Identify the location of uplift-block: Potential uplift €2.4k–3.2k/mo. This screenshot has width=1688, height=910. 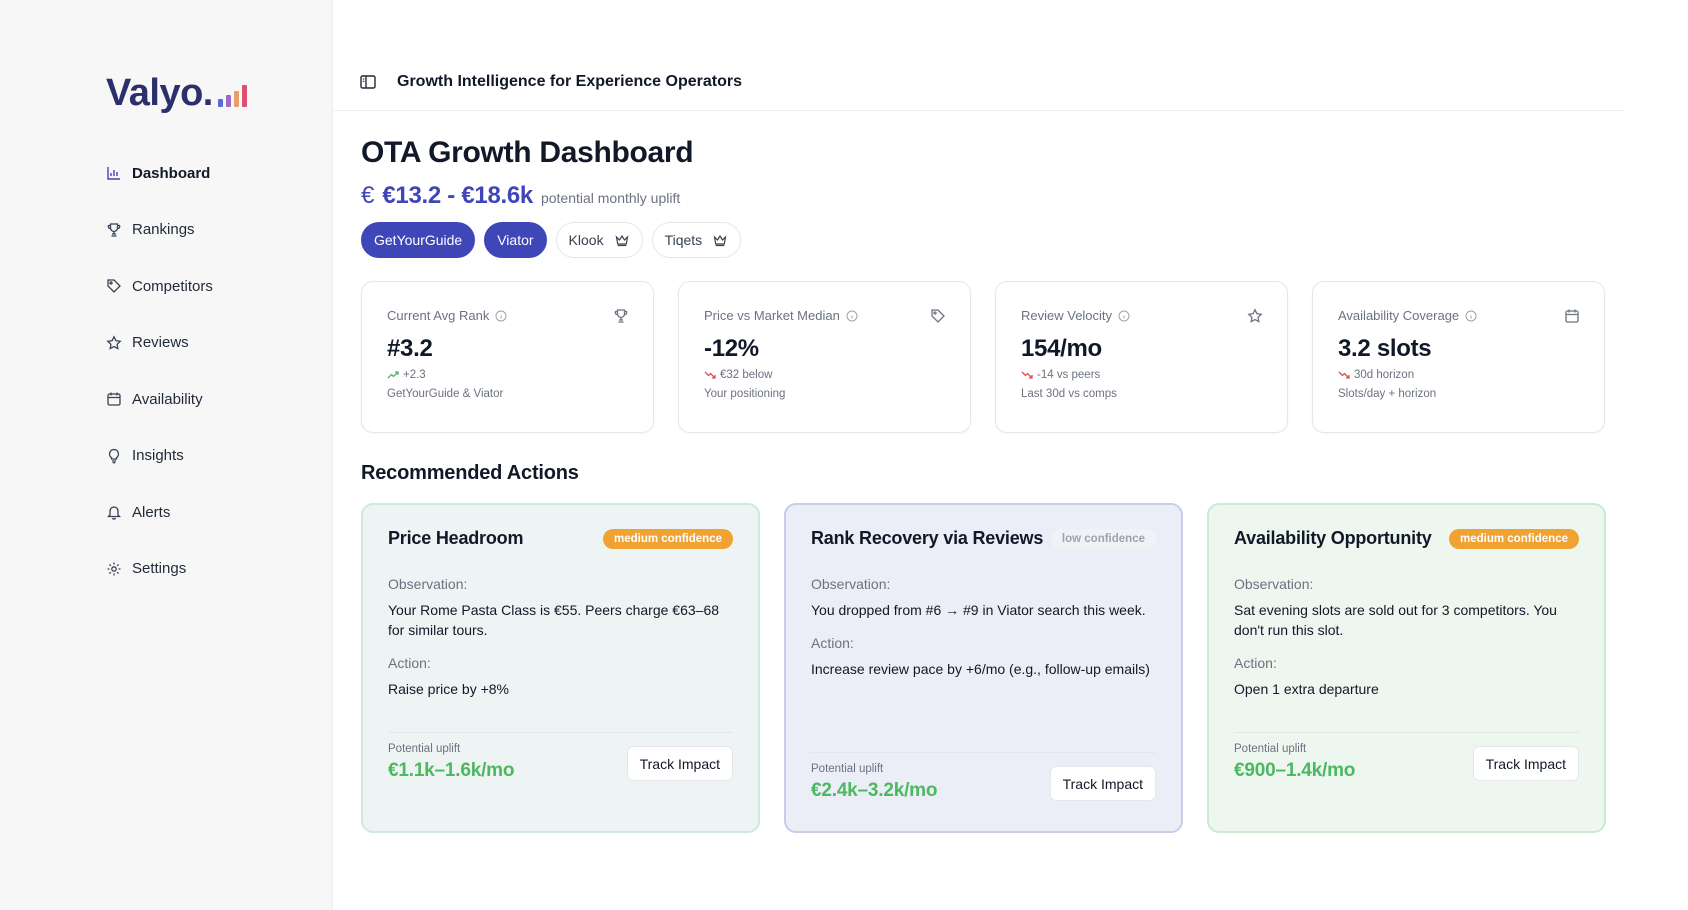
(874, 782).